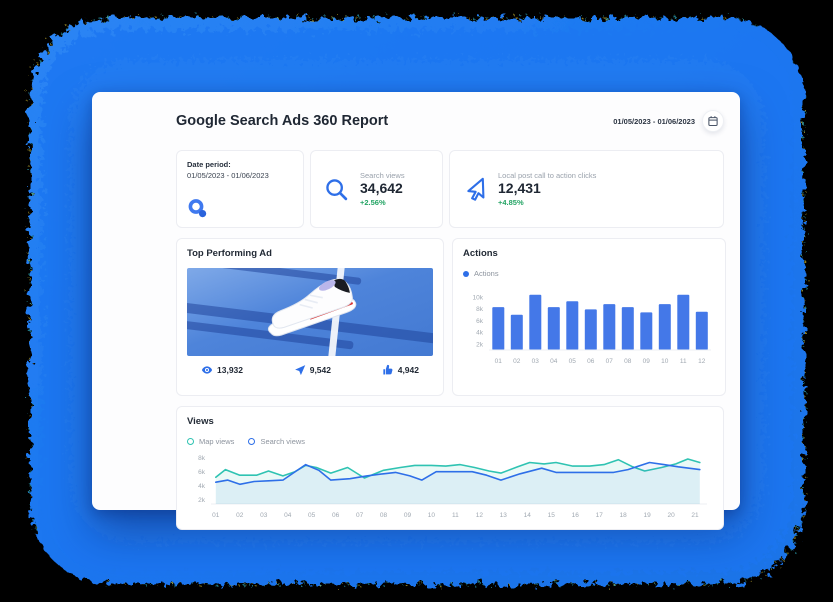  I want to click on actions-bar-chart: 2k 4k 6k 8k 10k 01 02 03 04 05 06 07 08 09 10 11 12, so click(592, 329).